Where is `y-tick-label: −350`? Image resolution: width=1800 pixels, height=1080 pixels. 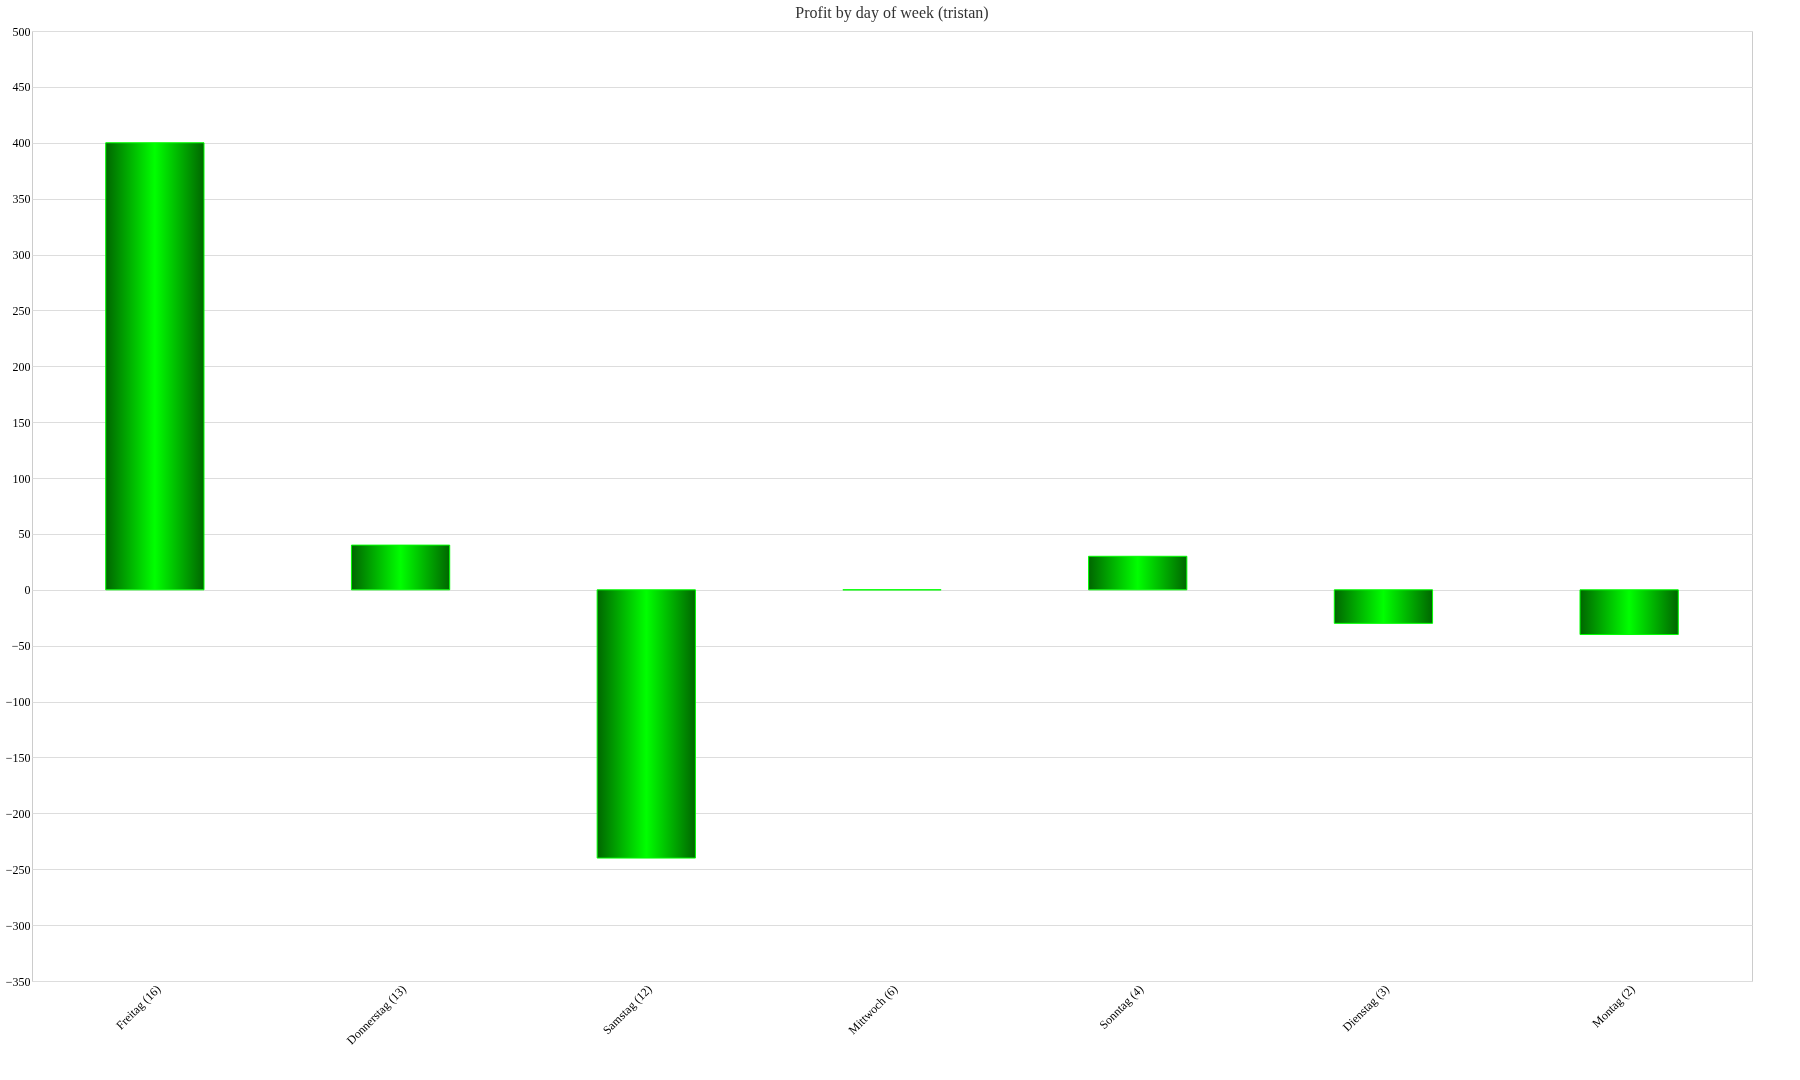
y-tick-label: −350 is located at coordinates (18, 981).